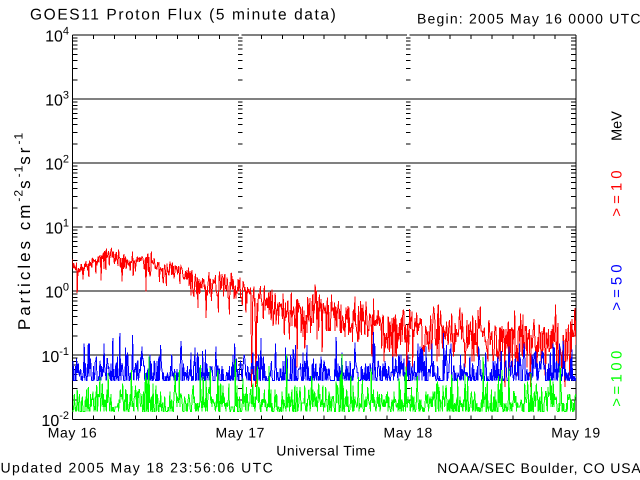 The height and width of the screenshot is (480, 640). What do you see at coordinates (538, 468) in the screenshot?
I see `svg-text: NOAA/SEC Boulder, CO USA` at bounding box center [538, 468].